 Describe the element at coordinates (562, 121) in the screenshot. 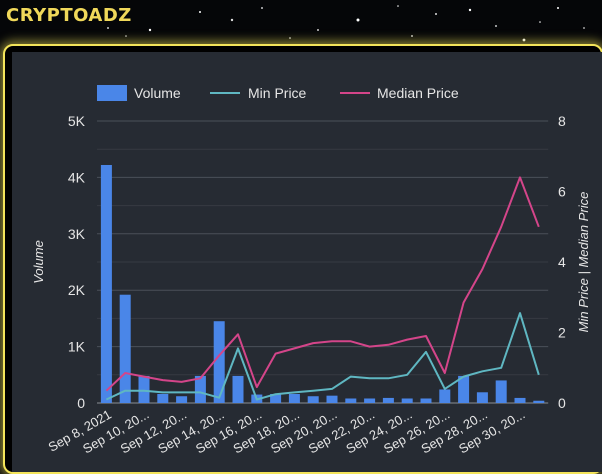

I see `y-right-tick-label: 8` at that location.